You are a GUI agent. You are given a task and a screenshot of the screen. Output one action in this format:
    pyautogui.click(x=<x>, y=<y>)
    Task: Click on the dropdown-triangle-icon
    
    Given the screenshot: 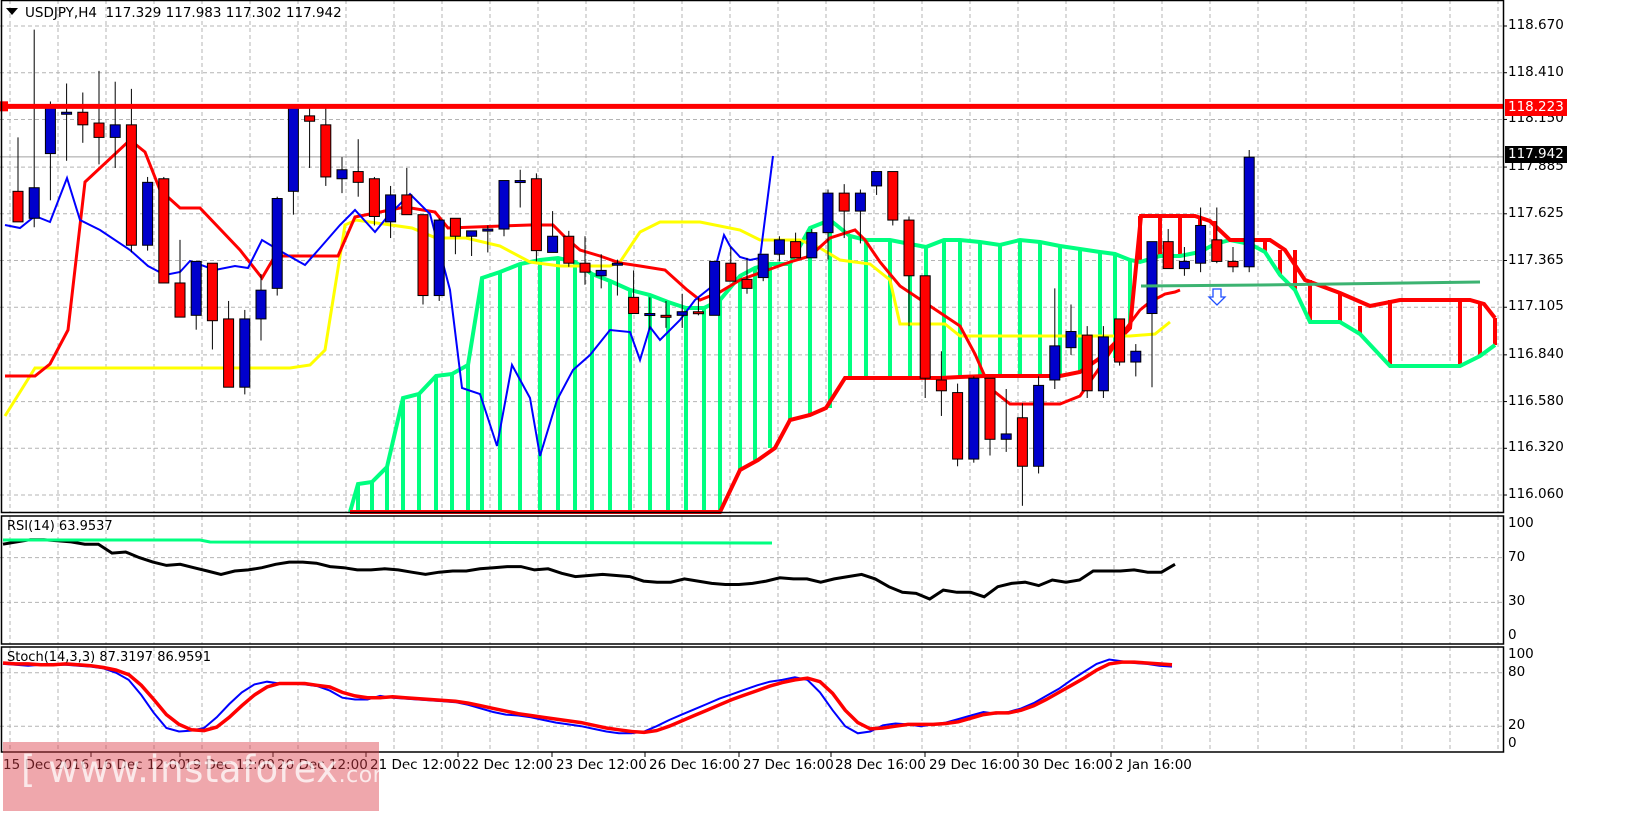 What is the action you would take?
    pyautogui.click(x=12, y=11)
    